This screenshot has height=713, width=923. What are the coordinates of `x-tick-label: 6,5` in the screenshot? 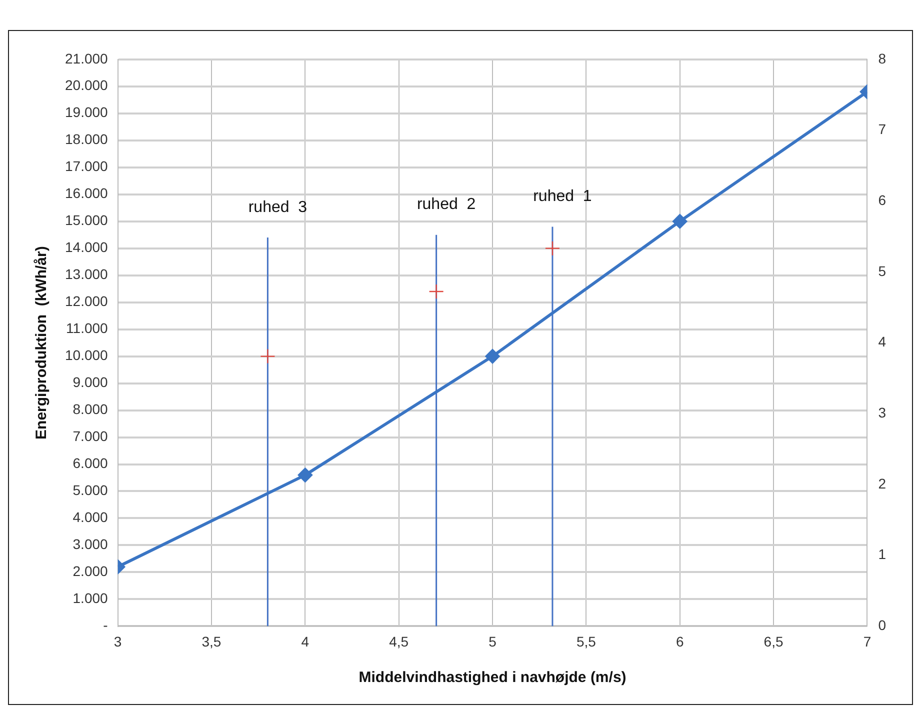 It's located at (774, 641).